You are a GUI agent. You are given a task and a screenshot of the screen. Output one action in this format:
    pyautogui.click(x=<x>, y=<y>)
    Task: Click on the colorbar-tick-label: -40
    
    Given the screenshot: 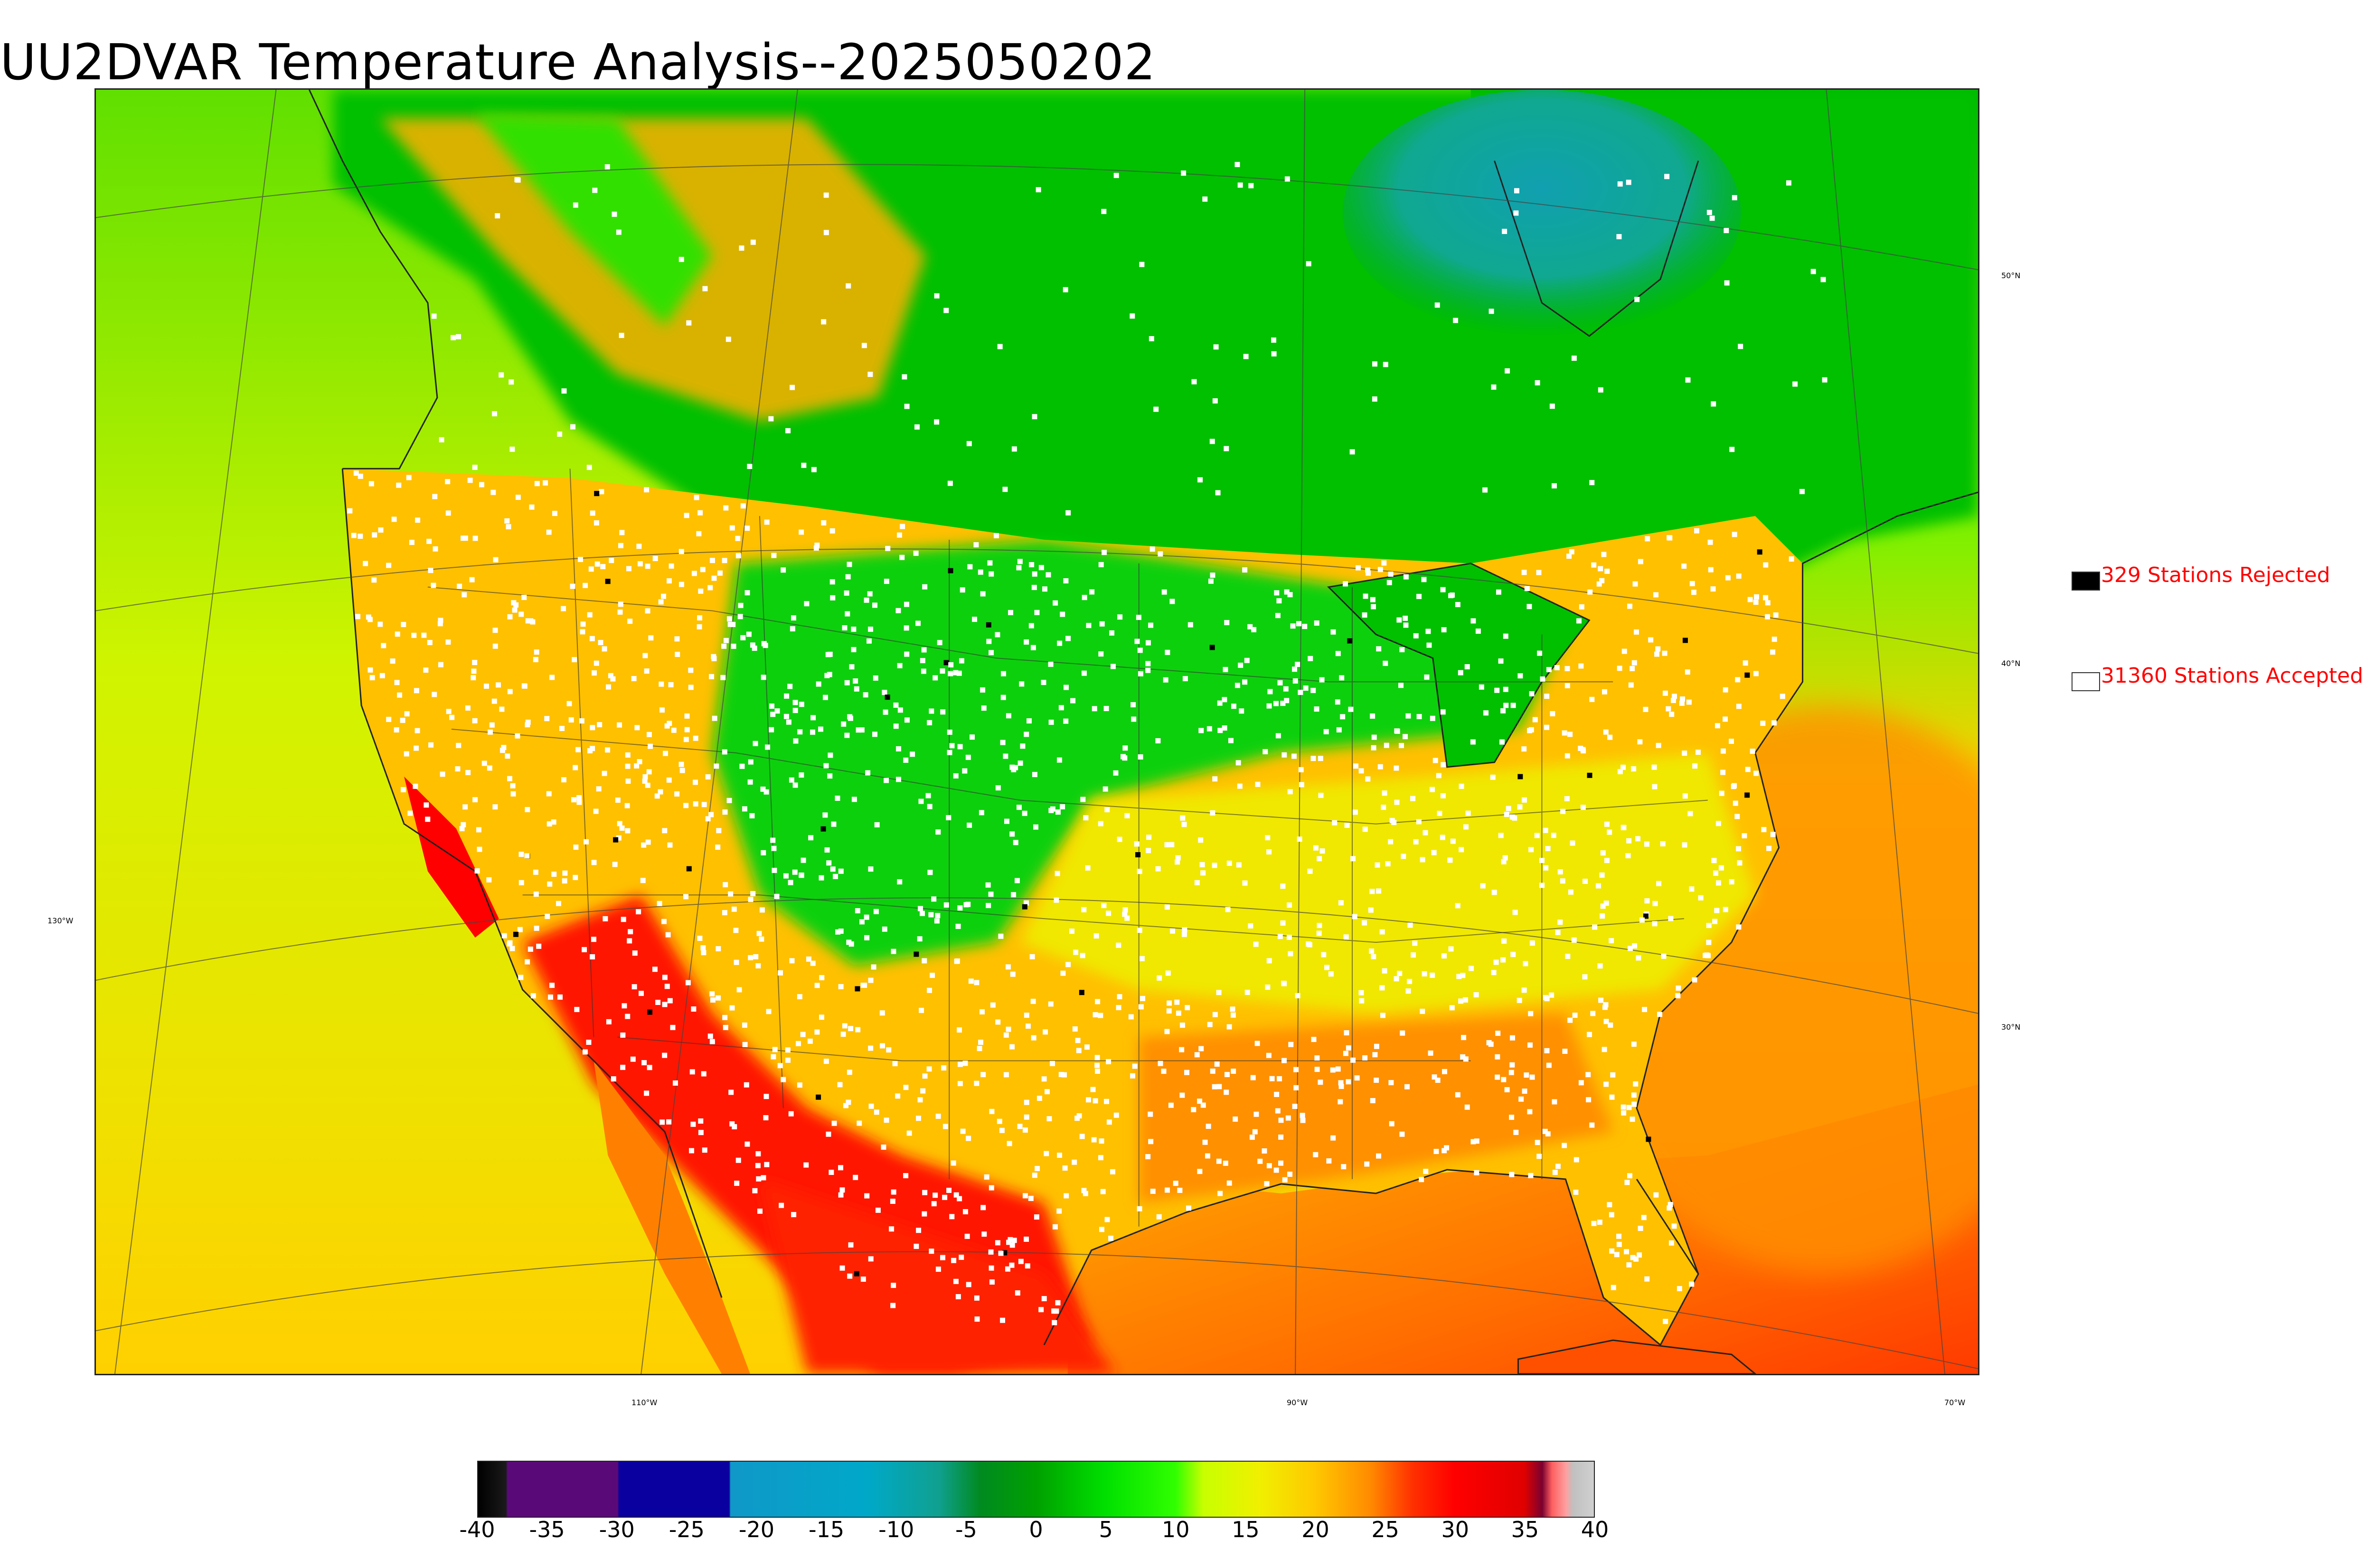 What is the action you would take?
    pyautogui.click(x=477, y=1530)
    